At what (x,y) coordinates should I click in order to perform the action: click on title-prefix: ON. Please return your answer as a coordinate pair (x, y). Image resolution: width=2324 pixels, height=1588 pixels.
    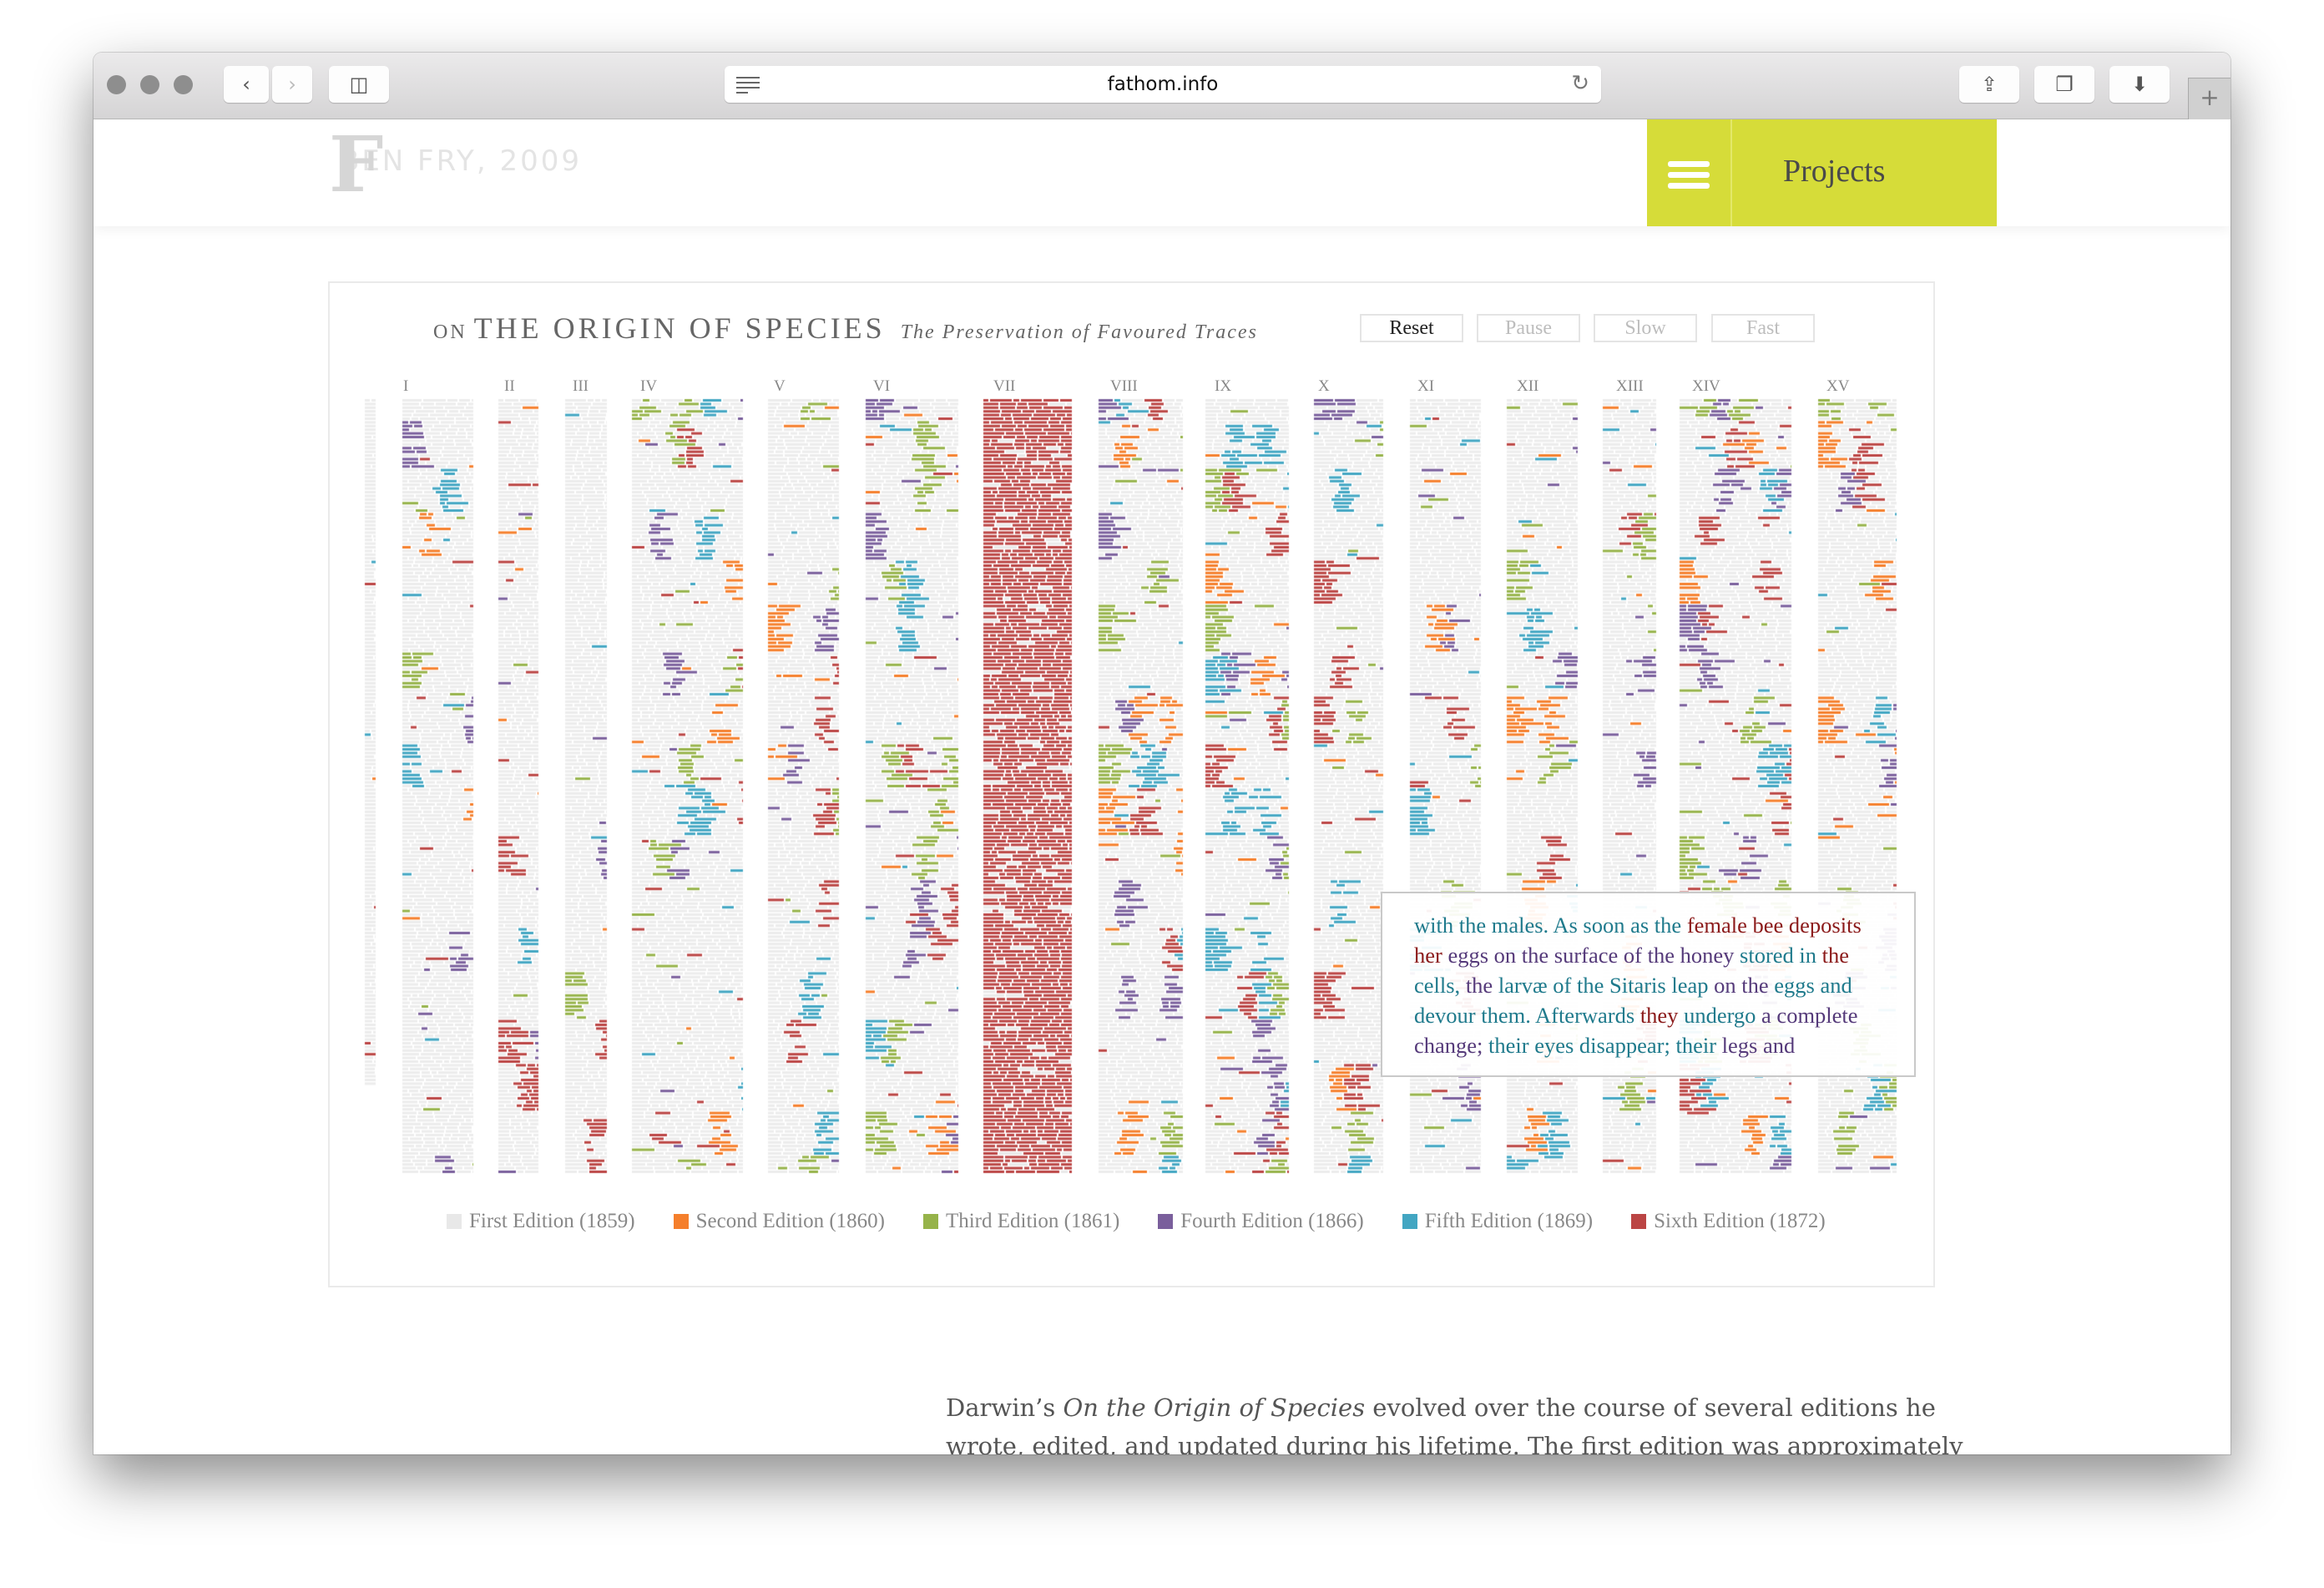
    Looking at the image, I should click on (450, 332).